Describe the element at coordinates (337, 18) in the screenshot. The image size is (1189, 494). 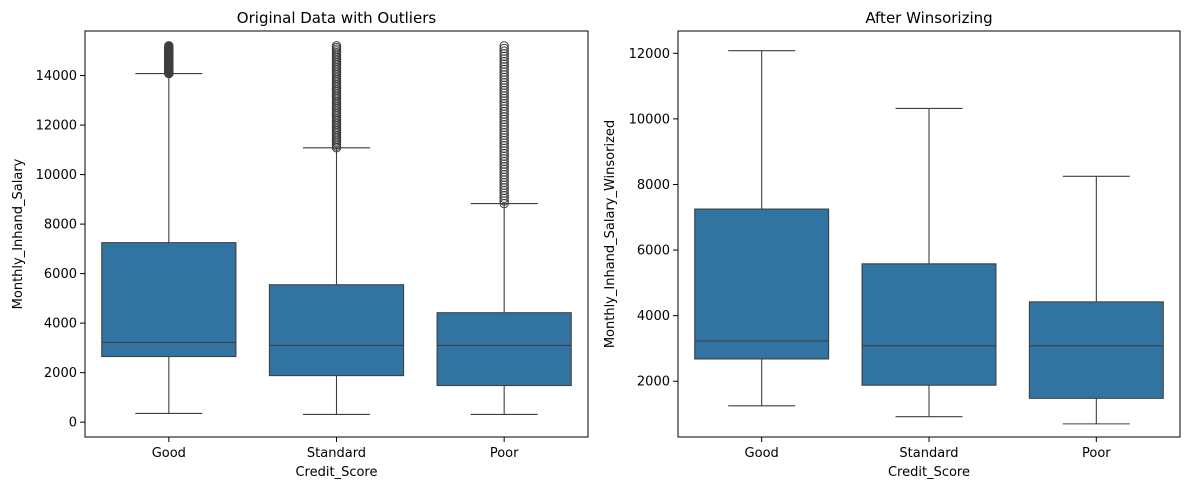
I see `chart-title: Original Data with Outliers` at that location.